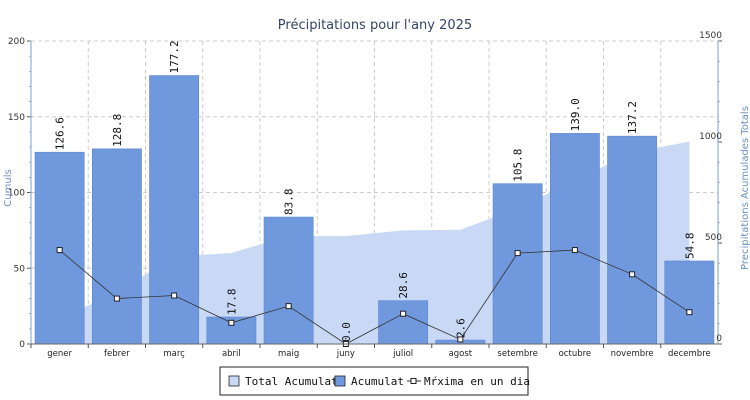 This screenshot has width=750, height=400. Describe the element at coordinates (117, 354) in the screenshot. I see `x-tick-label-febrer: febrer` at that location.